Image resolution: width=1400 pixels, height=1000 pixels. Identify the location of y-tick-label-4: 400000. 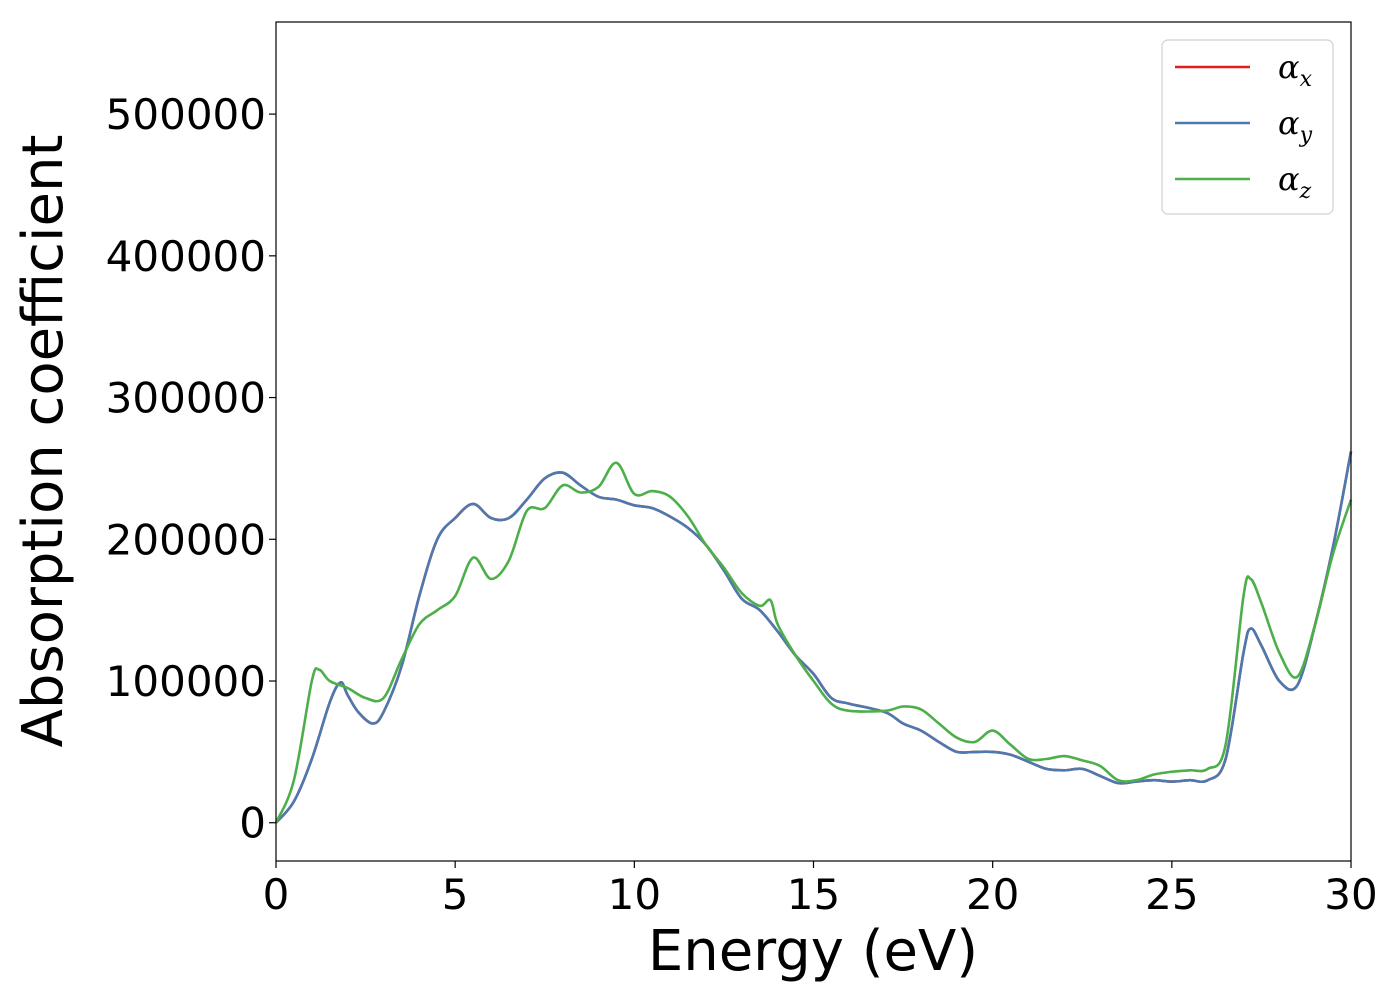
(186, 256).